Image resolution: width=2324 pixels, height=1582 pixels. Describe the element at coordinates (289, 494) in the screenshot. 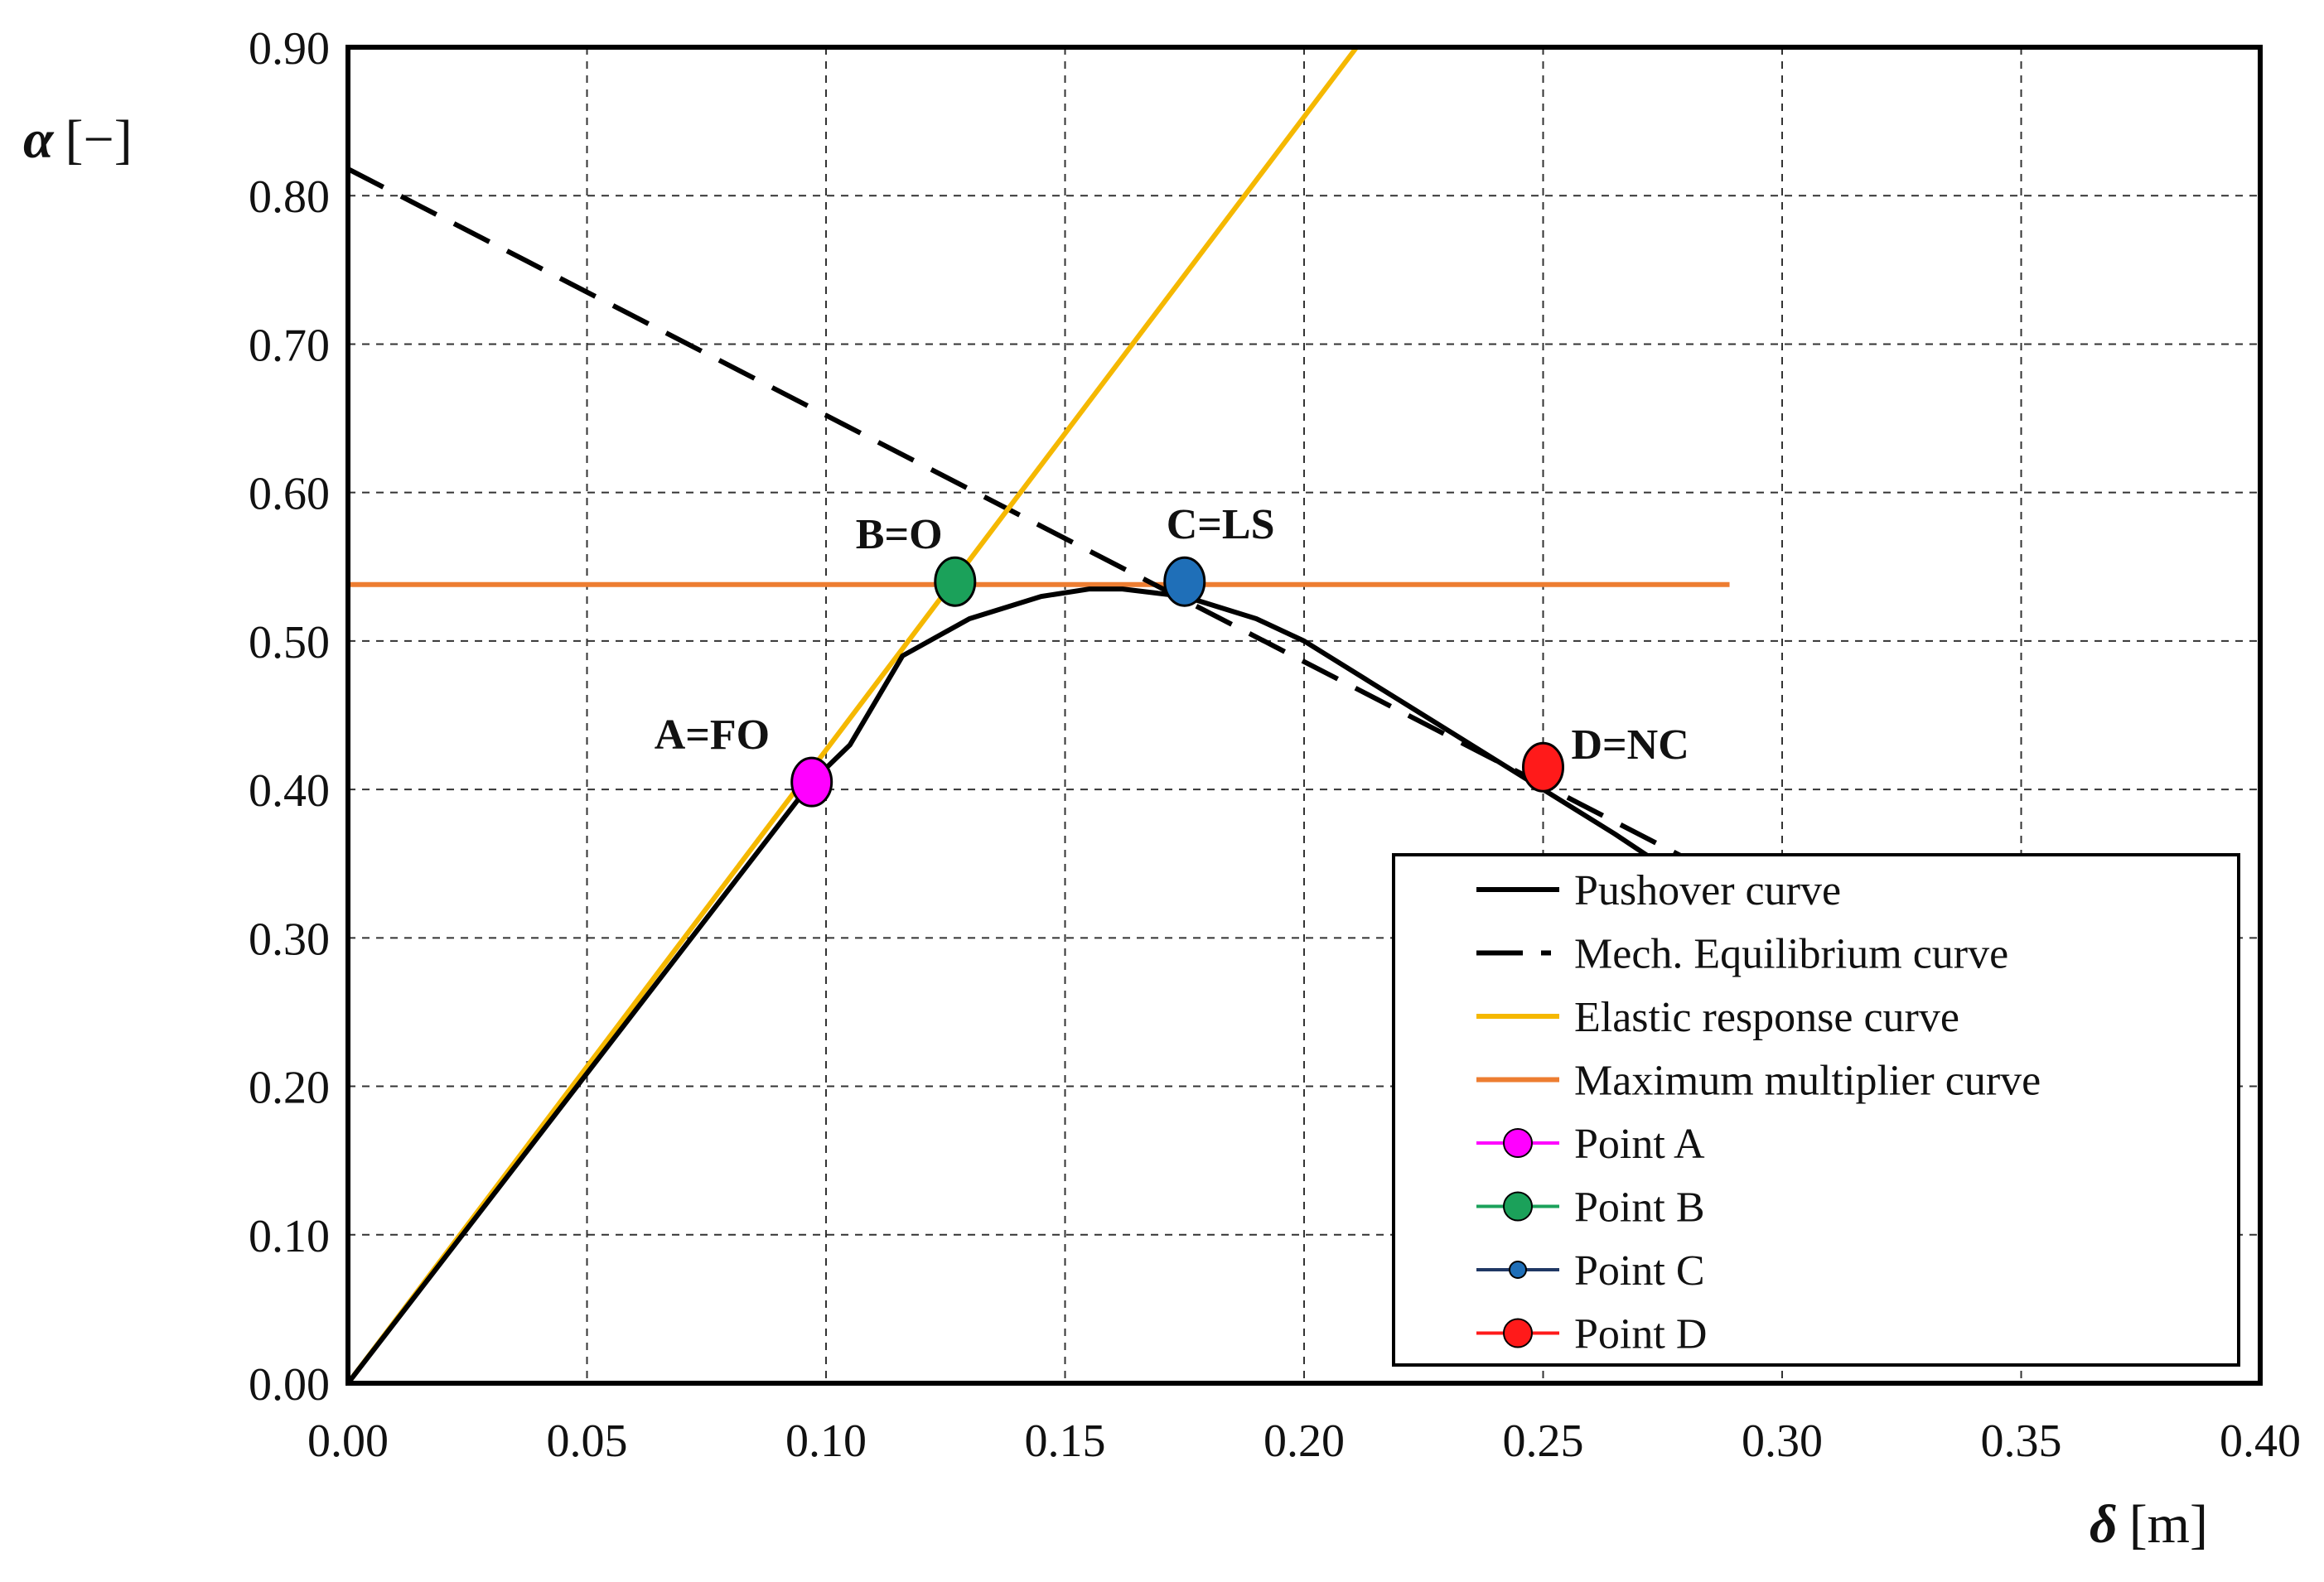

I see `y-tick-label: 0.60` at that location.